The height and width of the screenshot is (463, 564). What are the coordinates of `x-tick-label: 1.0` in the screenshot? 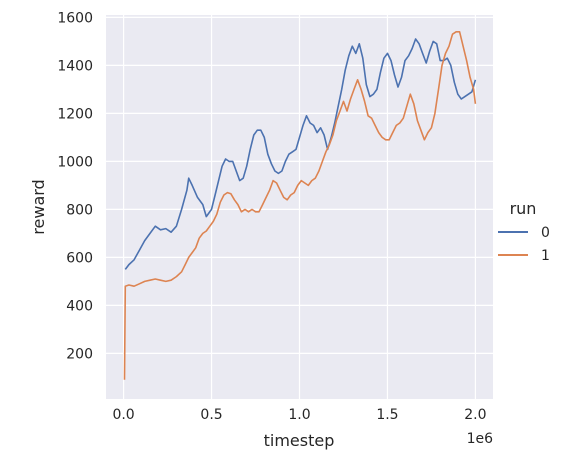 It's located at (299, 415).